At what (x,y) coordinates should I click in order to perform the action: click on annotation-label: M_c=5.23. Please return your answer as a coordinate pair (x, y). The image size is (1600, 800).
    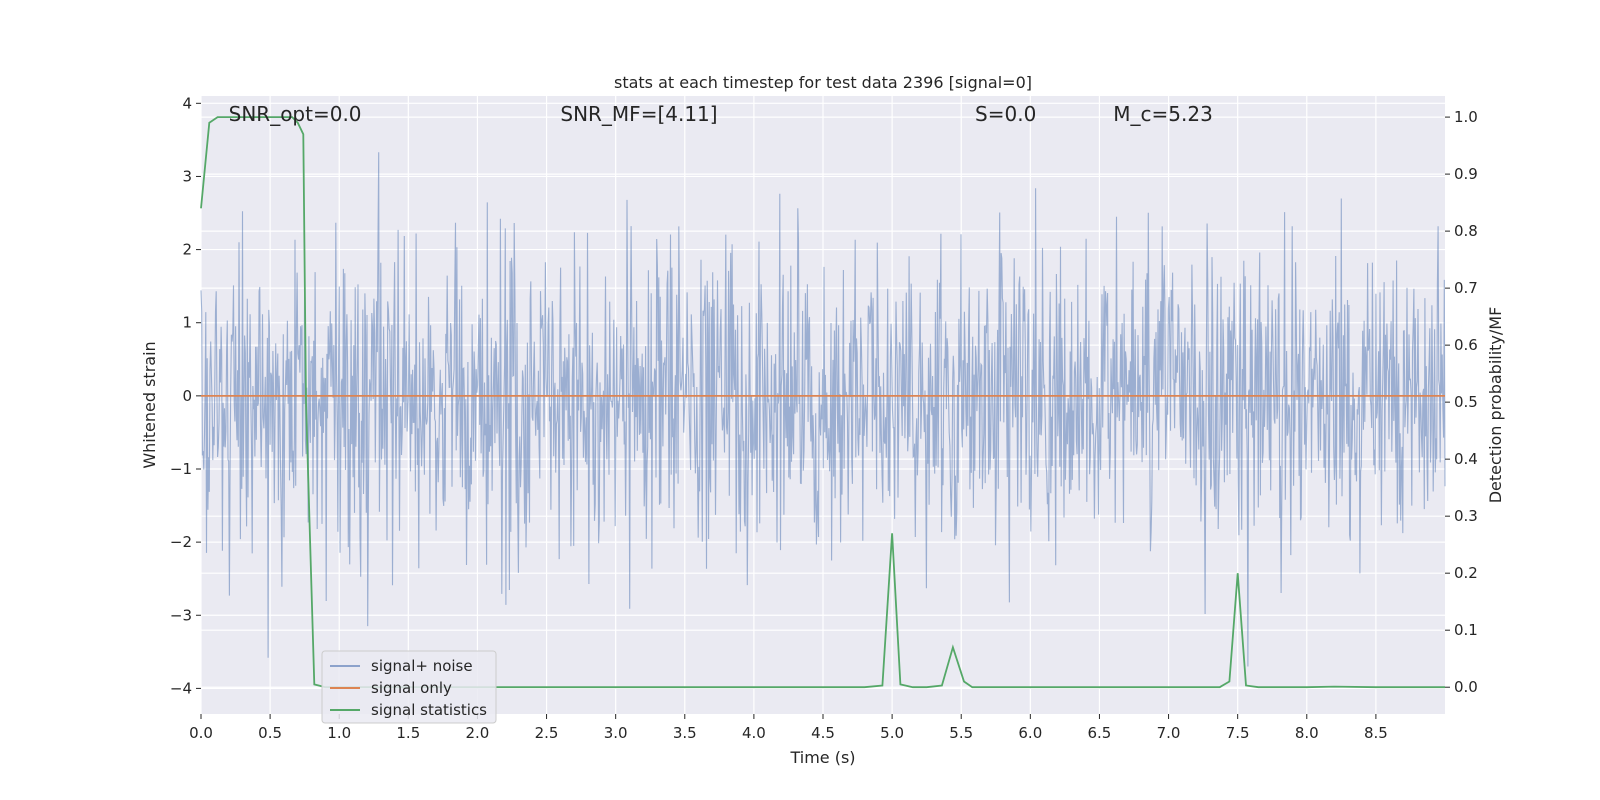
    Looking at the image, I should click on (1163, 114).